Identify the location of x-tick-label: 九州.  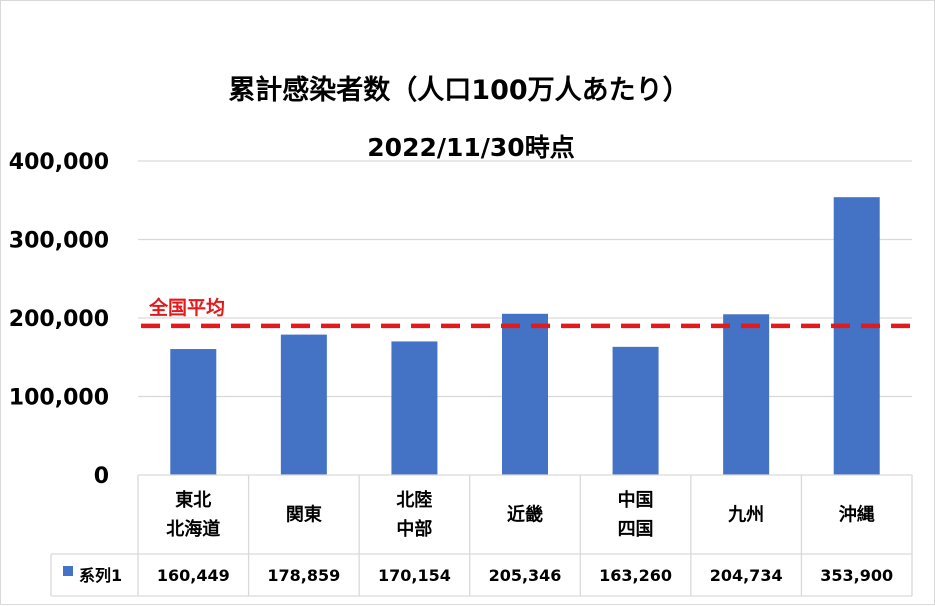
(745, 515).